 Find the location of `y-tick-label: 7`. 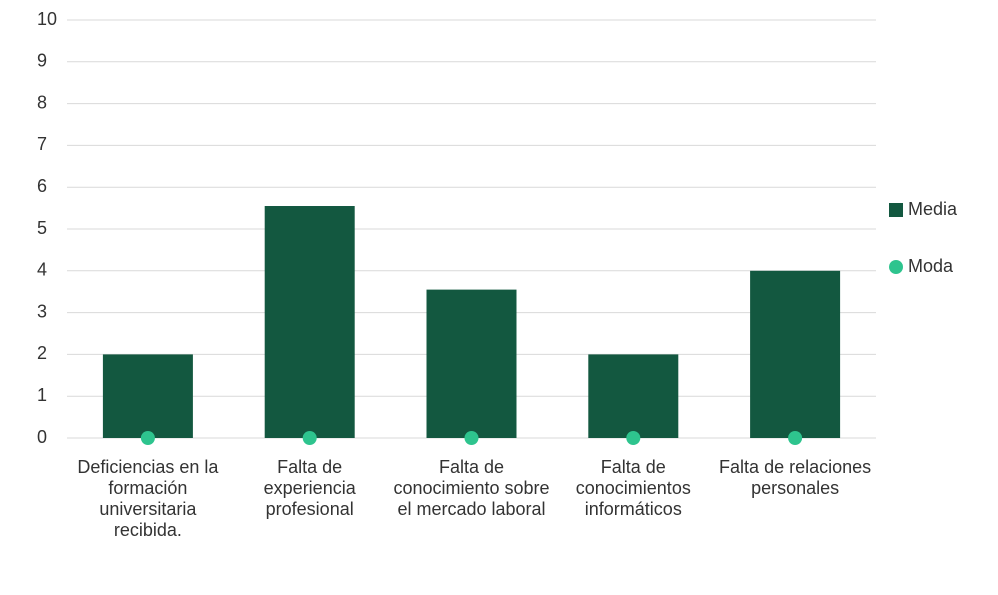

y-tick-label: 7 is located at coordinates (42, 144).